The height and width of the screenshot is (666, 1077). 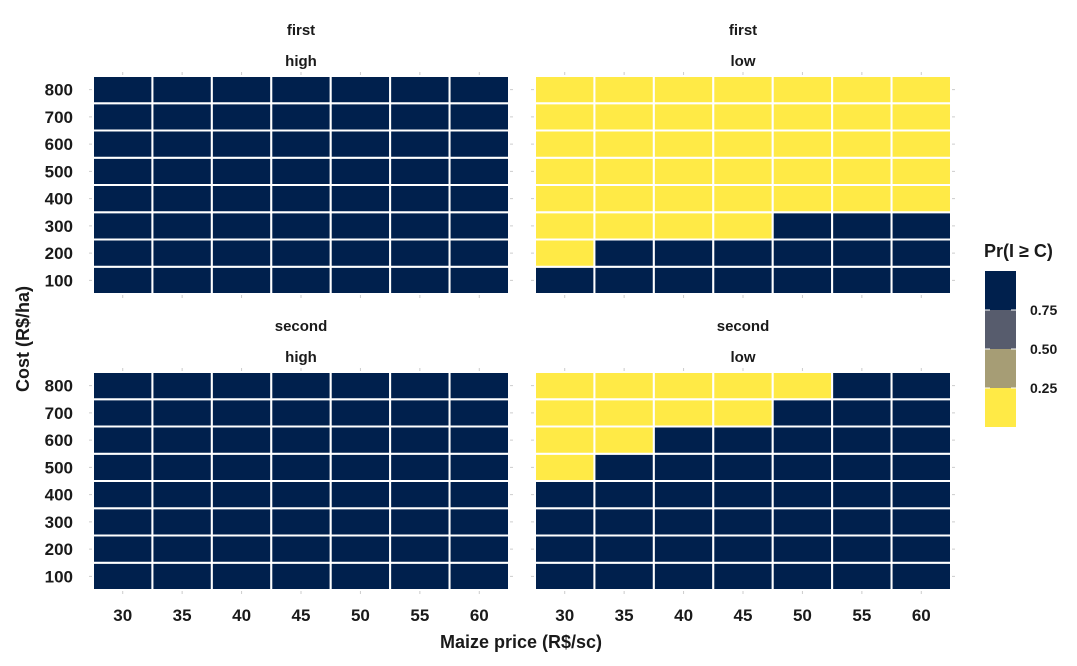 I want to click on y-tick-label: 800, so click(x=59, y=90).